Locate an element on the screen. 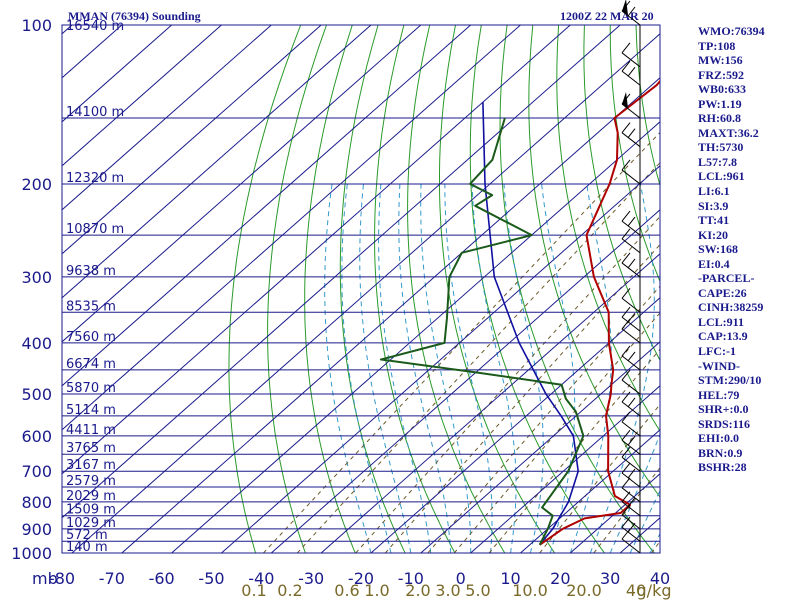 The height and width of the screenshot is (600, 800). height-label: 6674 m is located at coordinates (91, 364).